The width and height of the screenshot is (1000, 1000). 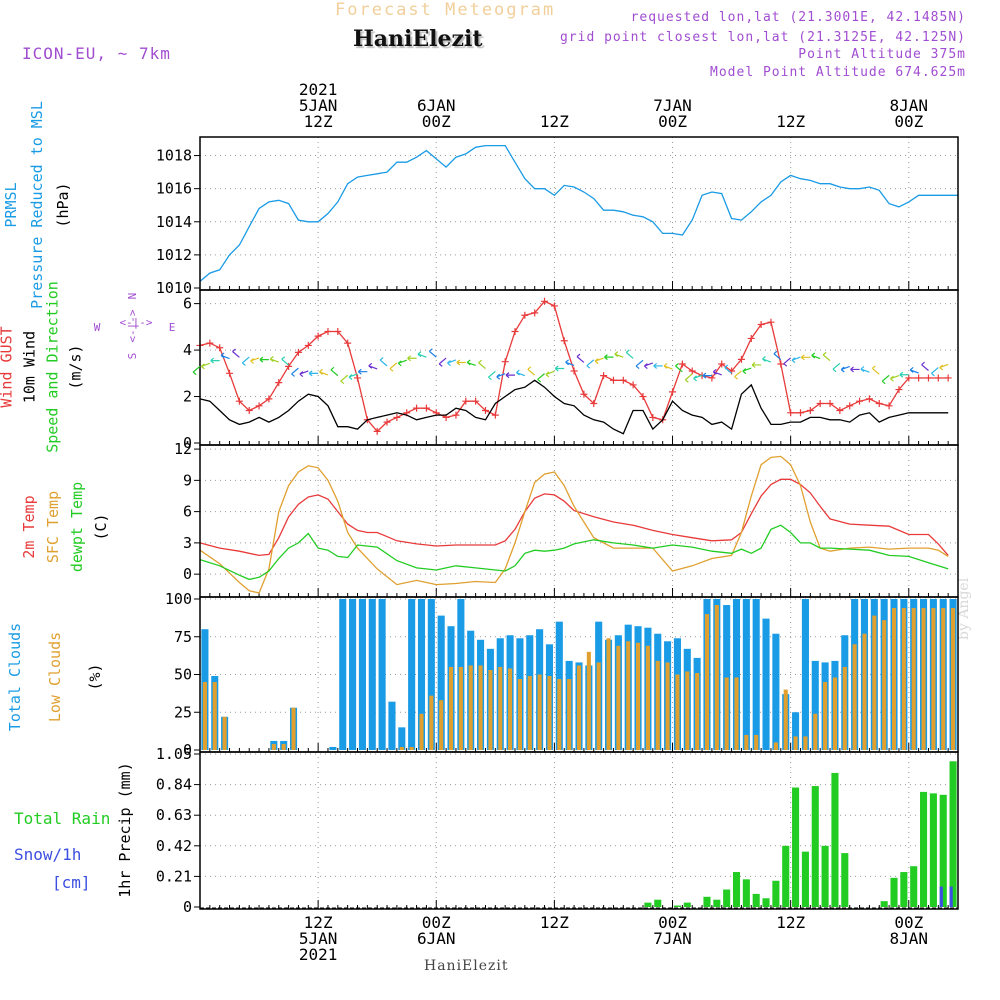 What do you see at coordinates (174, 255) in the screenshot?
I see `y-tick-label: 1012` at bounding box center [174, 255].